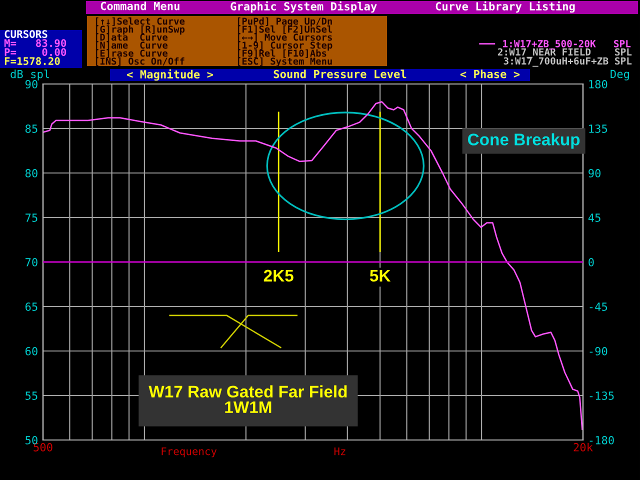 This screenshot has width=640, height=480. I want to click on x-tick-label: 500, so click(43, 447).